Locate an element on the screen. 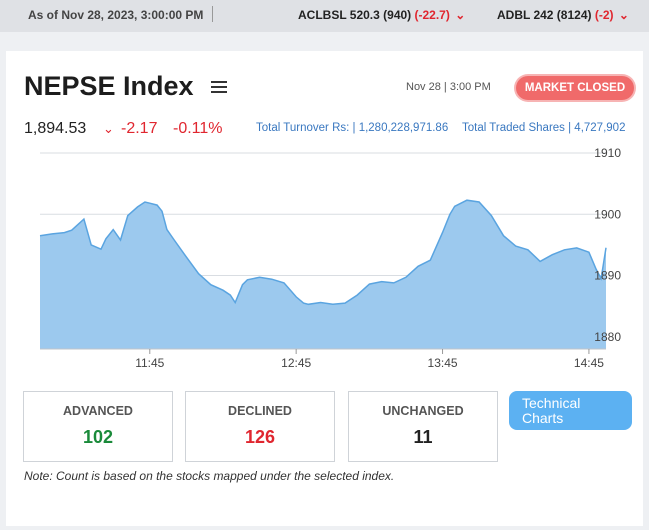  index-change: -2.17 is located at coordinates (139, 128).